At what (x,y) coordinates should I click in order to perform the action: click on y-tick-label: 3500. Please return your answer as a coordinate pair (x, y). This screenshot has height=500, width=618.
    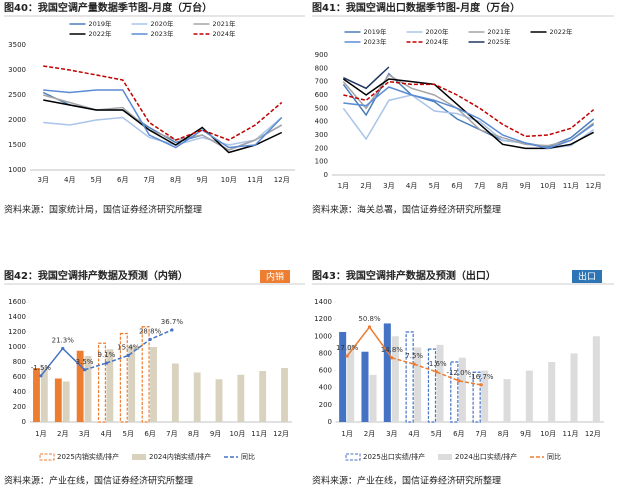
    Looking at the image, I should click on (17, 45).